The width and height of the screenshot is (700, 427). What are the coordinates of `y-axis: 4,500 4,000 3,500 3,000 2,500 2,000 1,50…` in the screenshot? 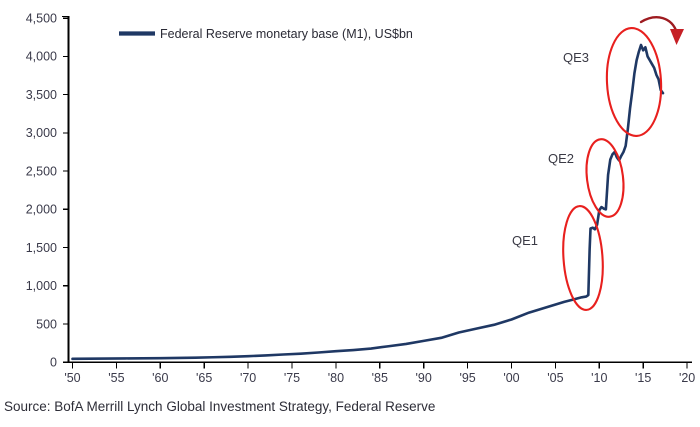 It's located at (48, 191).